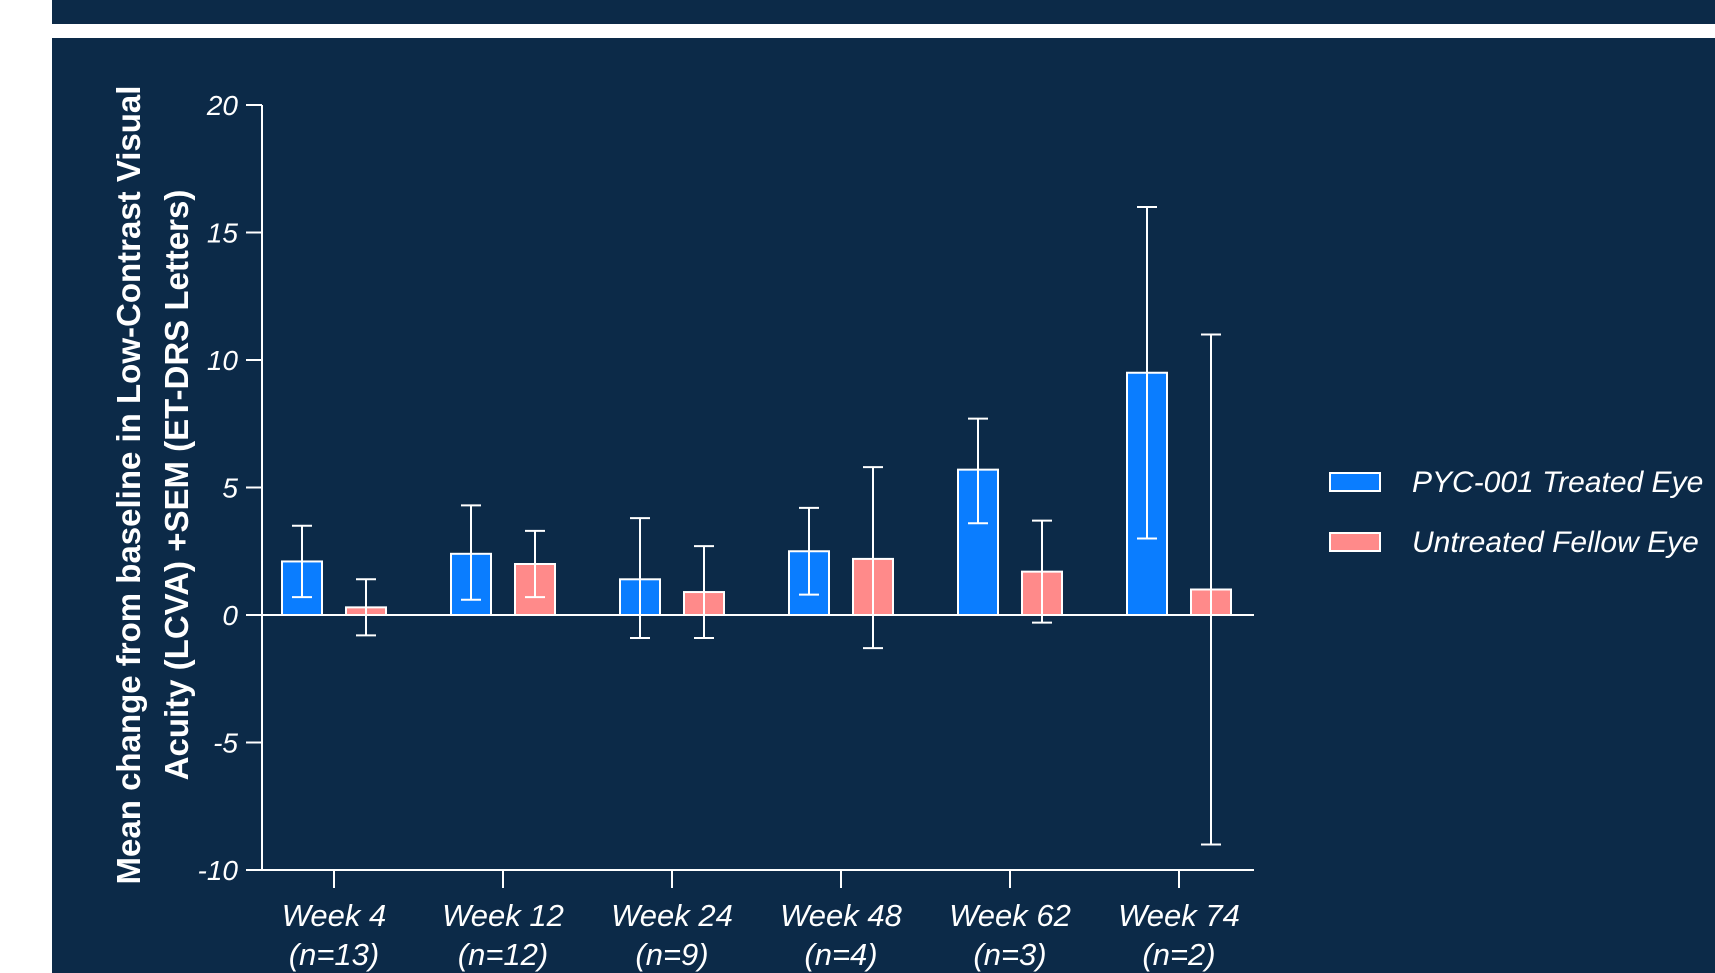 The image size is (1715, 973). Describe the element at coordinates (503, 954) in the screenshot. I see `x-tick-label-n: (n=12)` at that location.